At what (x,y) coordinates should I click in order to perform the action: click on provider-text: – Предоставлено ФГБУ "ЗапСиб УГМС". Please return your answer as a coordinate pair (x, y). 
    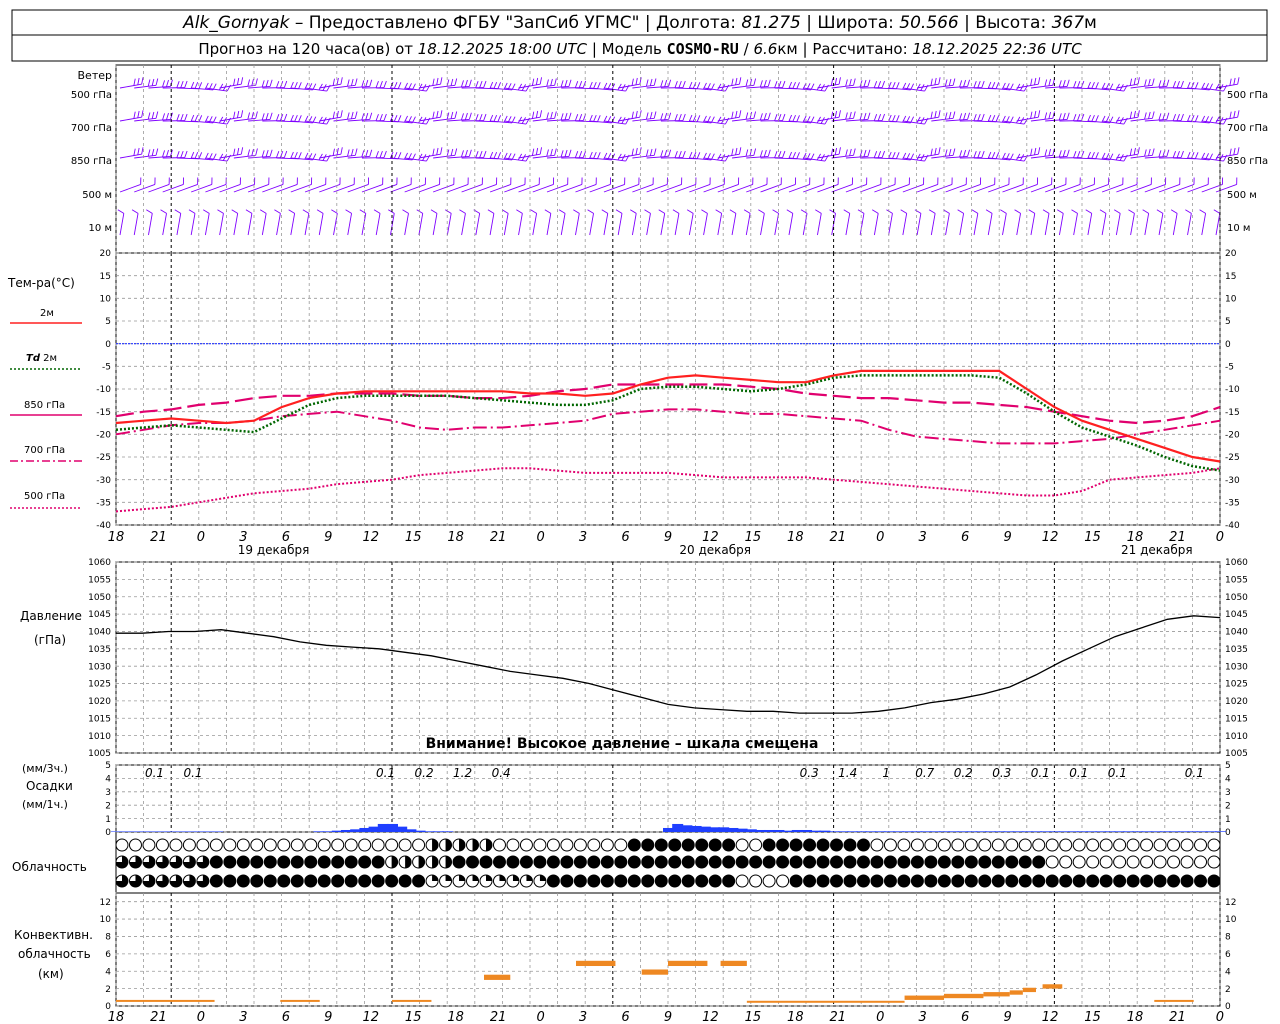
    Looking at the image, I should click on (467, 23).